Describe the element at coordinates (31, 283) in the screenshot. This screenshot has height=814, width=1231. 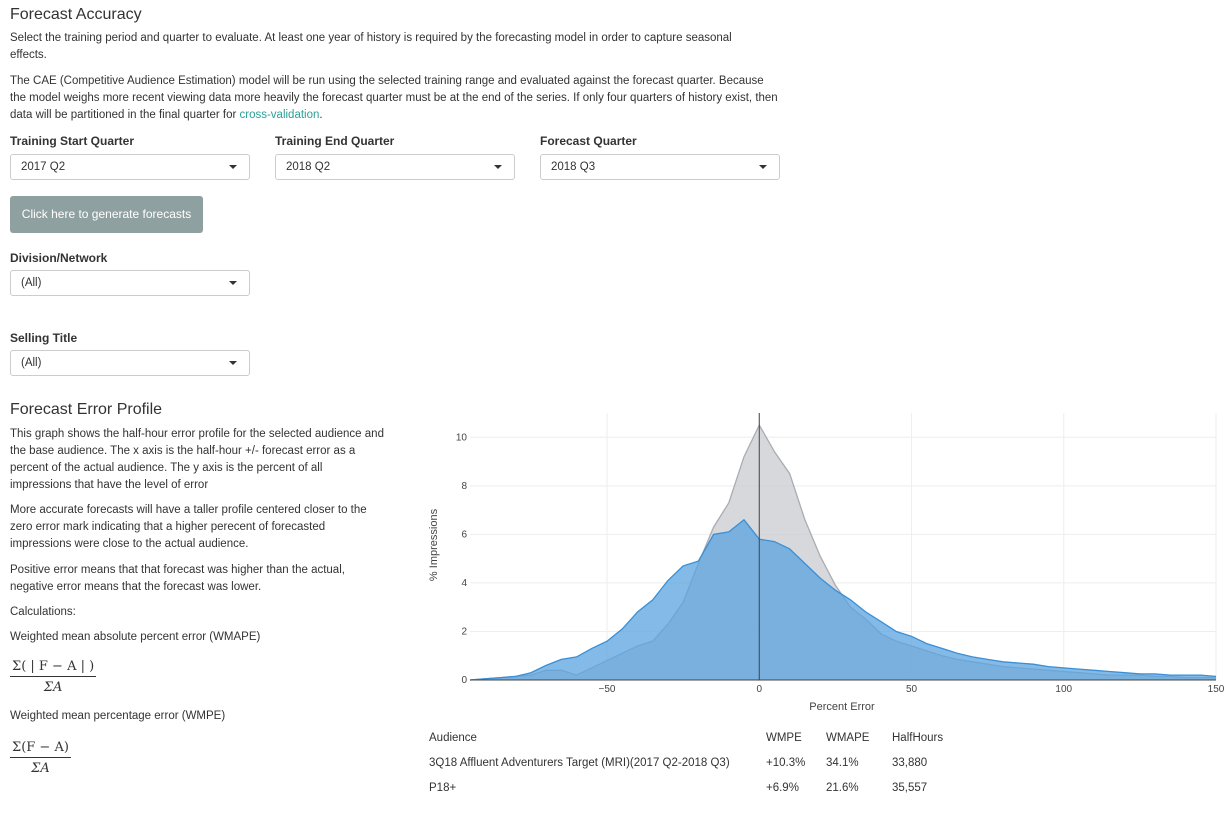
I see `division-network-value: (All)` at that location.